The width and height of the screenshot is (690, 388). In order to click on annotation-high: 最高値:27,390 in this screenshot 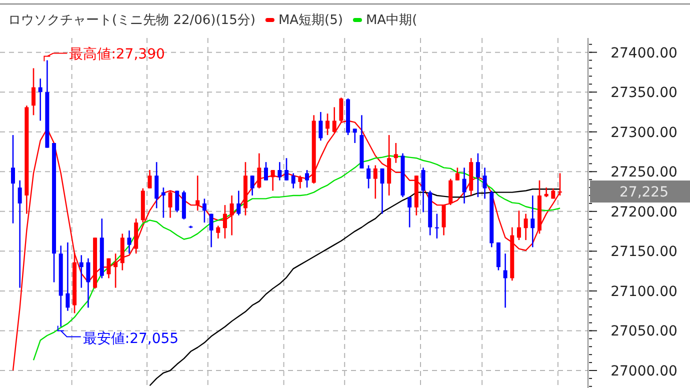, I will do `click(104, 54)`.